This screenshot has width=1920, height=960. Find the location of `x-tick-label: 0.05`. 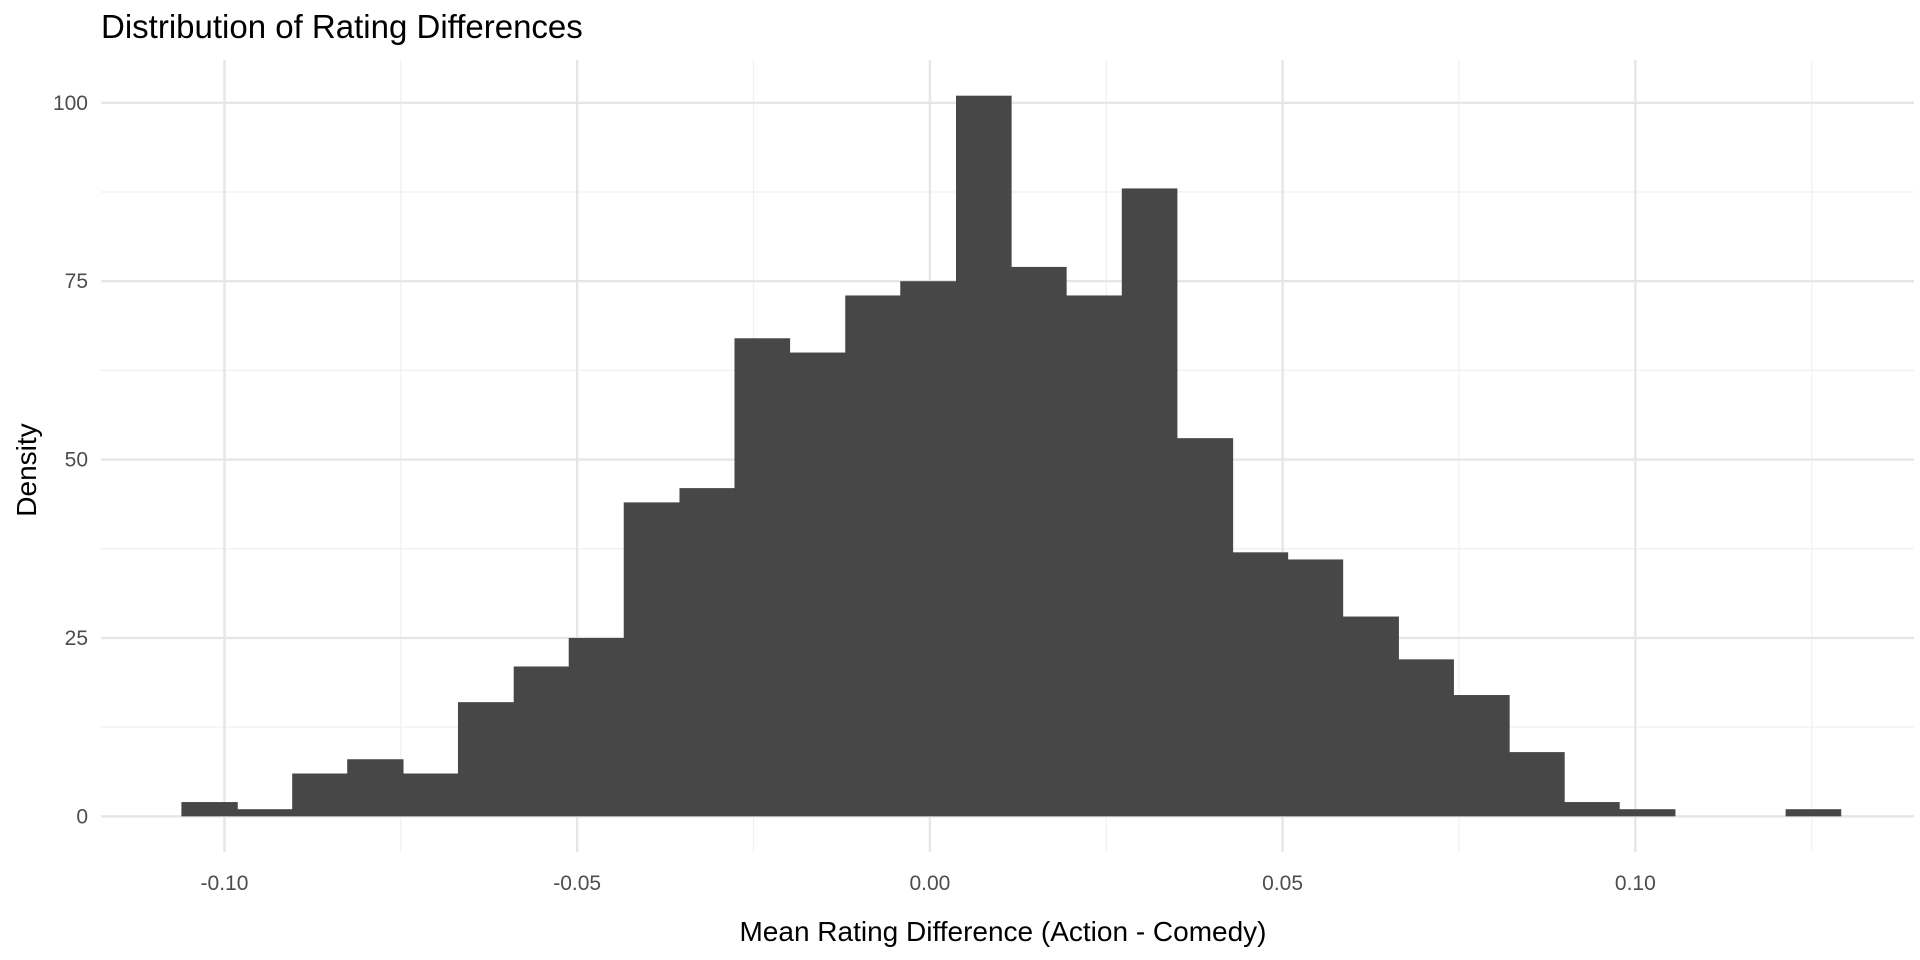

x-tick-label: 0.05 is located at coordinates (1282, 883).